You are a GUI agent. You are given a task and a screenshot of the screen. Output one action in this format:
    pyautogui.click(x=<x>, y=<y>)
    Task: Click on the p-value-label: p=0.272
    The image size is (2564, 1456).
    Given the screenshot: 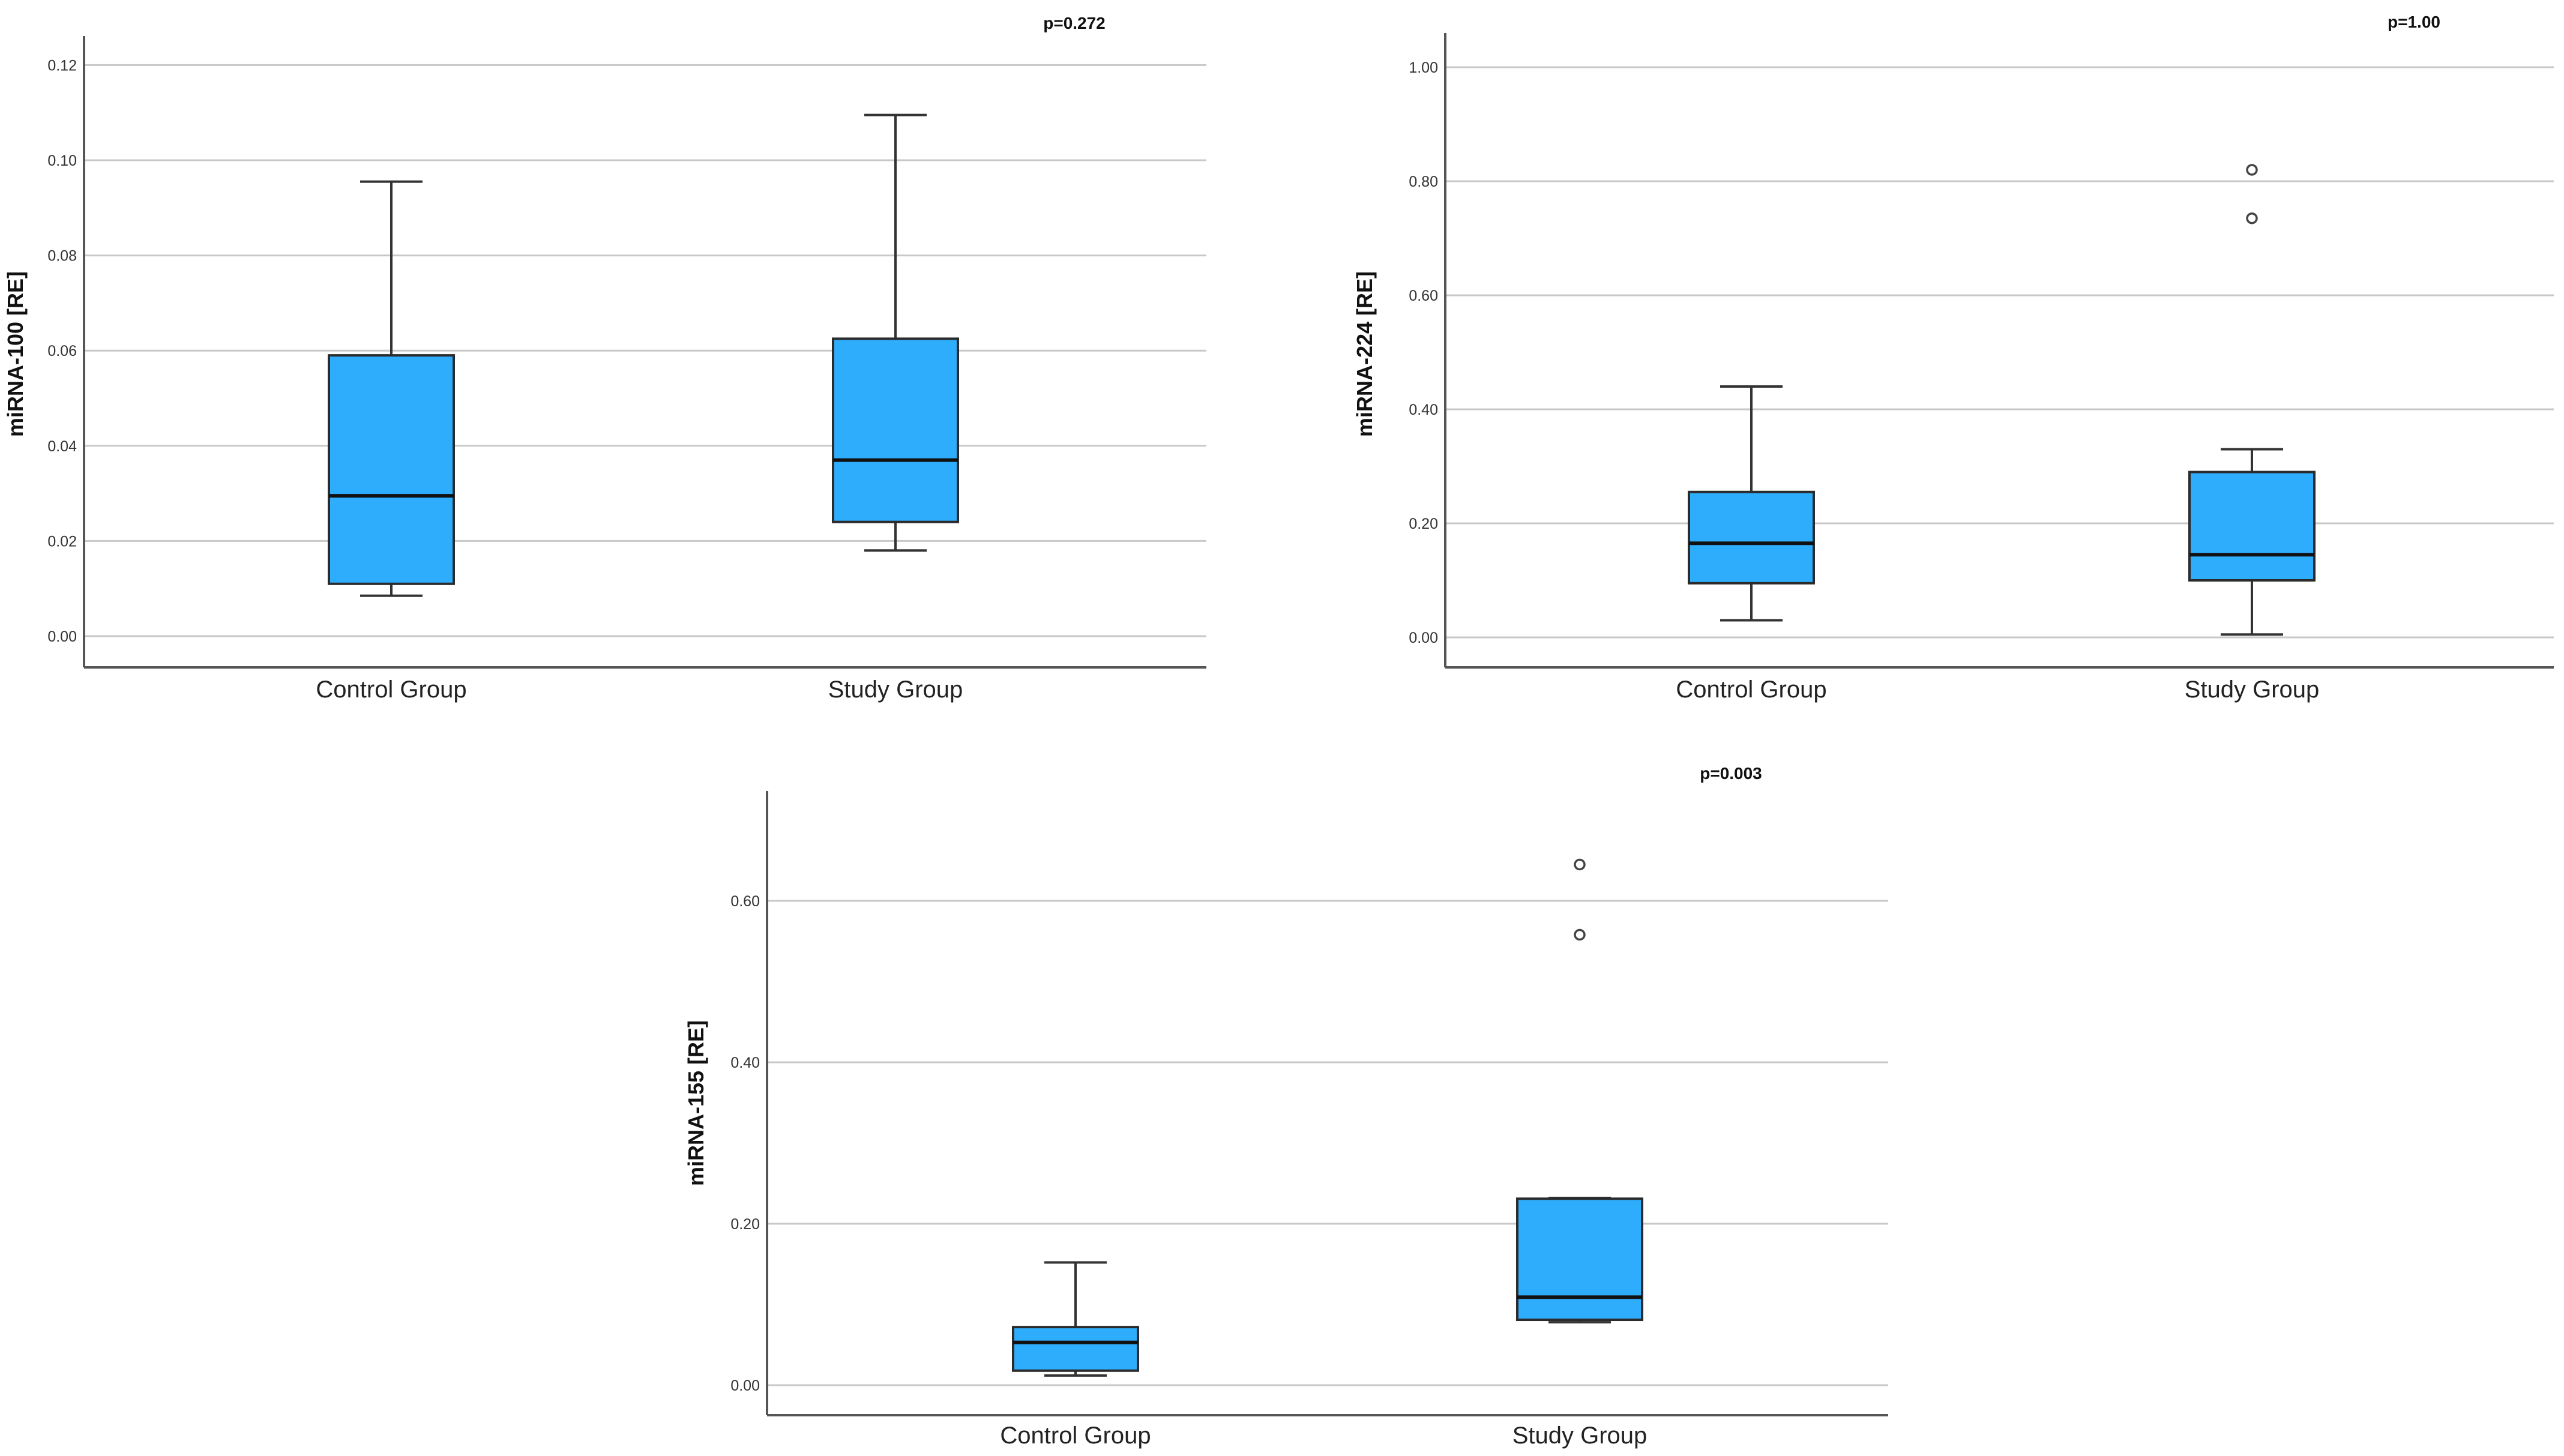 What is the action you would take?
    pyautogui.click(x=1074, y=23)
    